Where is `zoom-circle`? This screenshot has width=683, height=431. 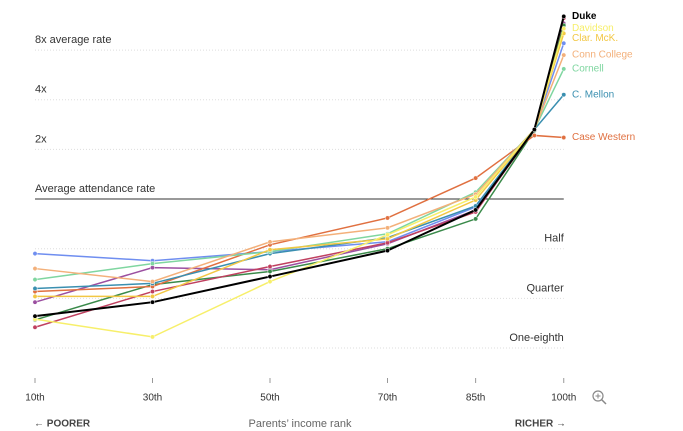
zoom-circle is located at coordinates (598, 396).